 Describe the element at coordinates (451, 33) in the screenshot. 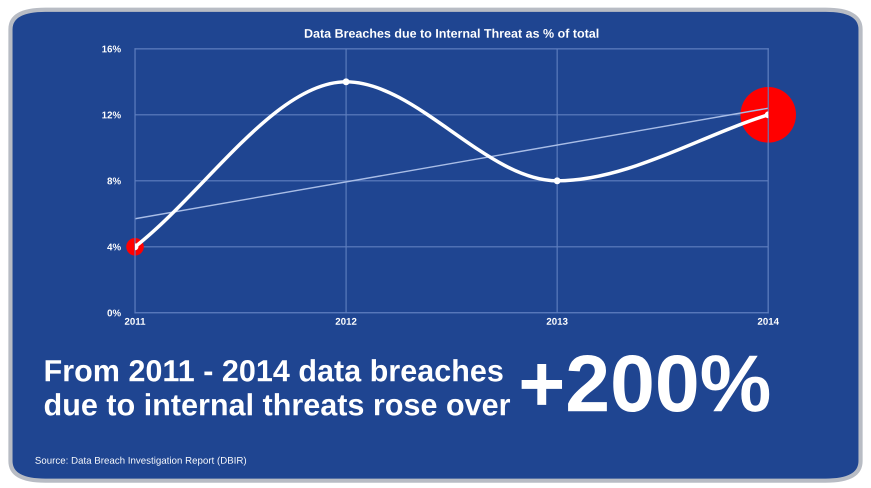

I see `chart-title: Data Breaches due to Internal Threat as % of total` at that location.